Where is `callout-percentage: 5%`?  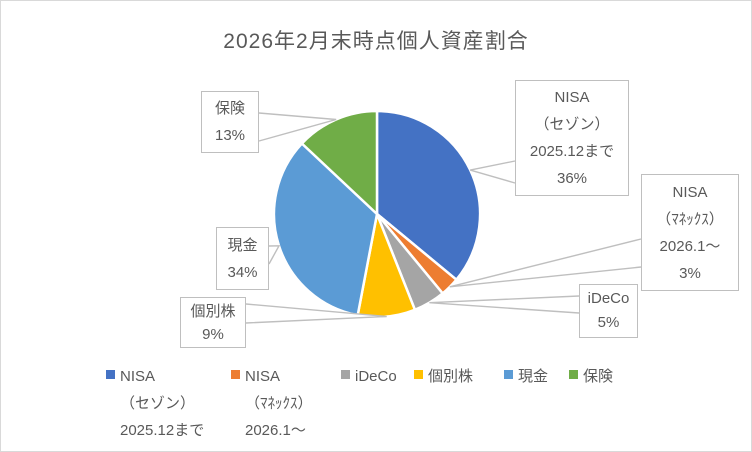 callout-percentage: 5% is located at coordinates (608, 322).